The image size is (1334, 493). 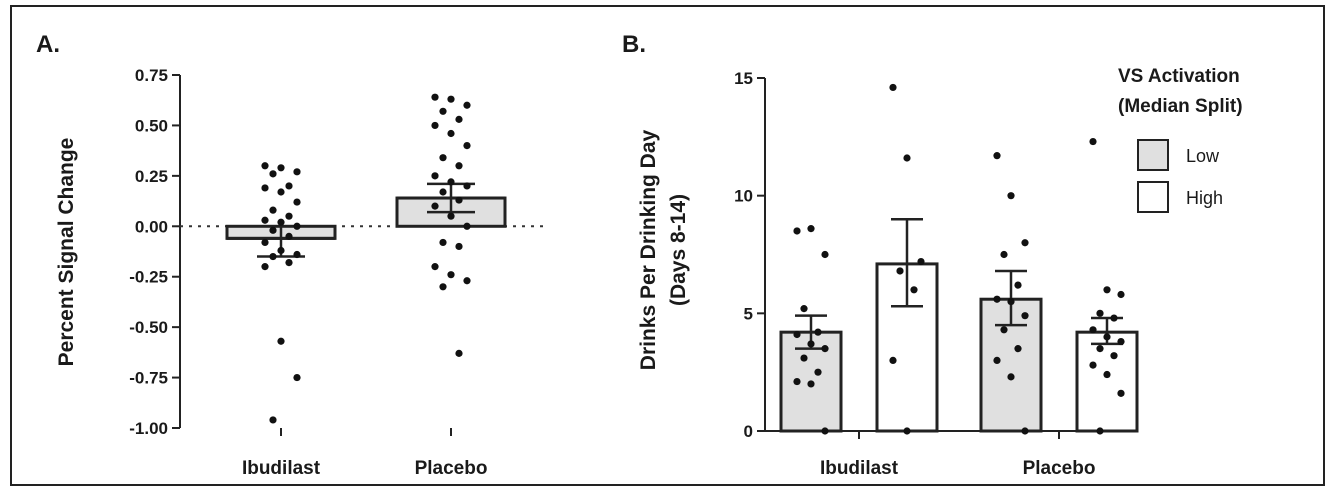 I want to click on y-tick-label: 5, so click(x=748, y=313).